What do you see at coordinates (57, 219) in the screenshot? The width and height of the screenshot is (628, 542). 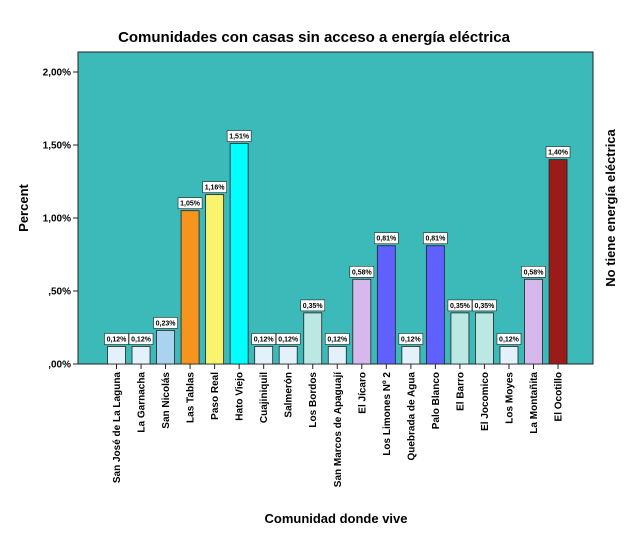 I see `y-tick-label: 1,00%` at bounding box center [57, 219].